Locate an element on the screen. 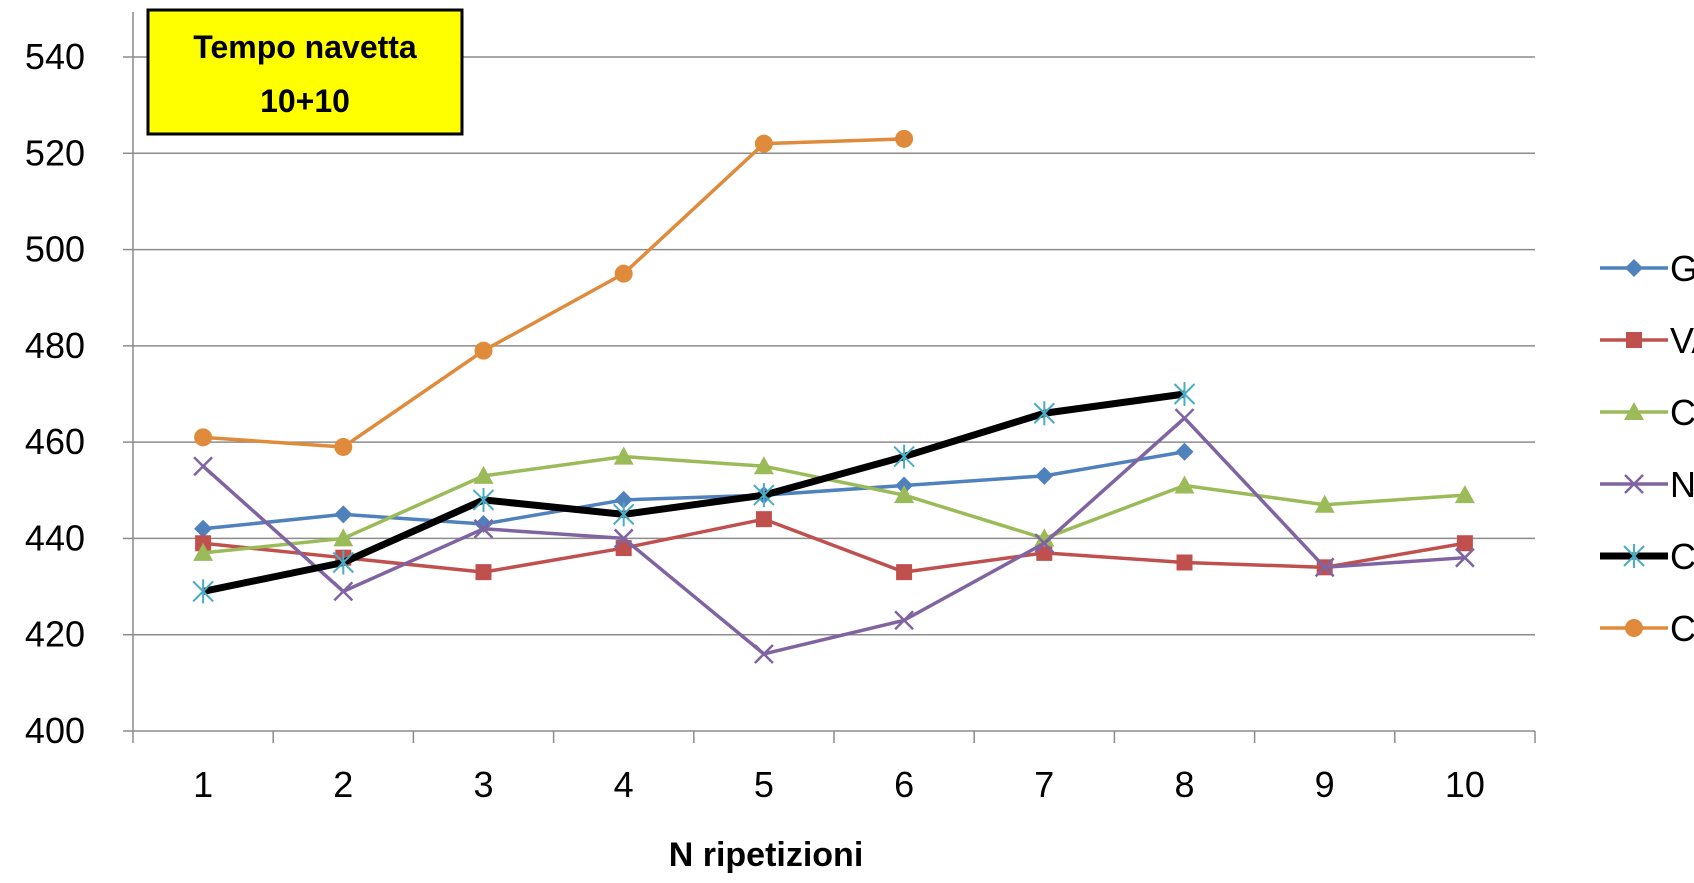  legend-item-nt: NT is located at coordinates (1647, 484).